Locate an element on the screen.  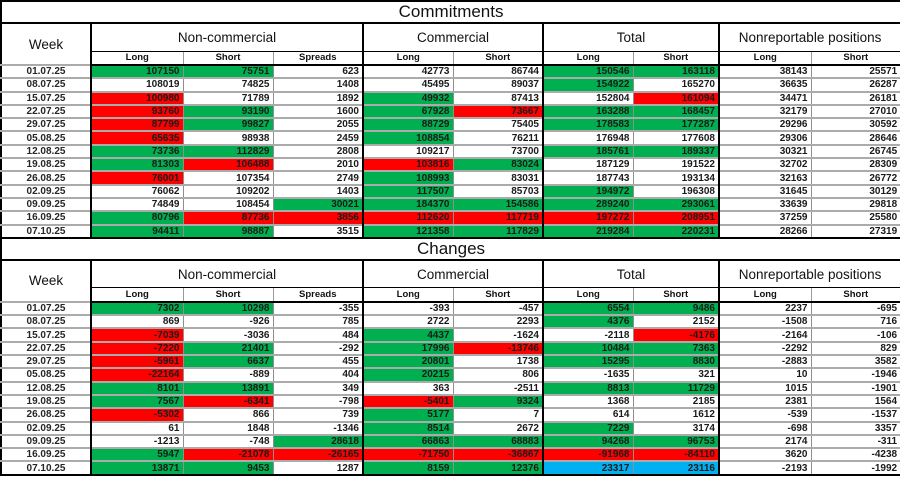
subheader-nc-long: Long is located at coordinates (136, 58).